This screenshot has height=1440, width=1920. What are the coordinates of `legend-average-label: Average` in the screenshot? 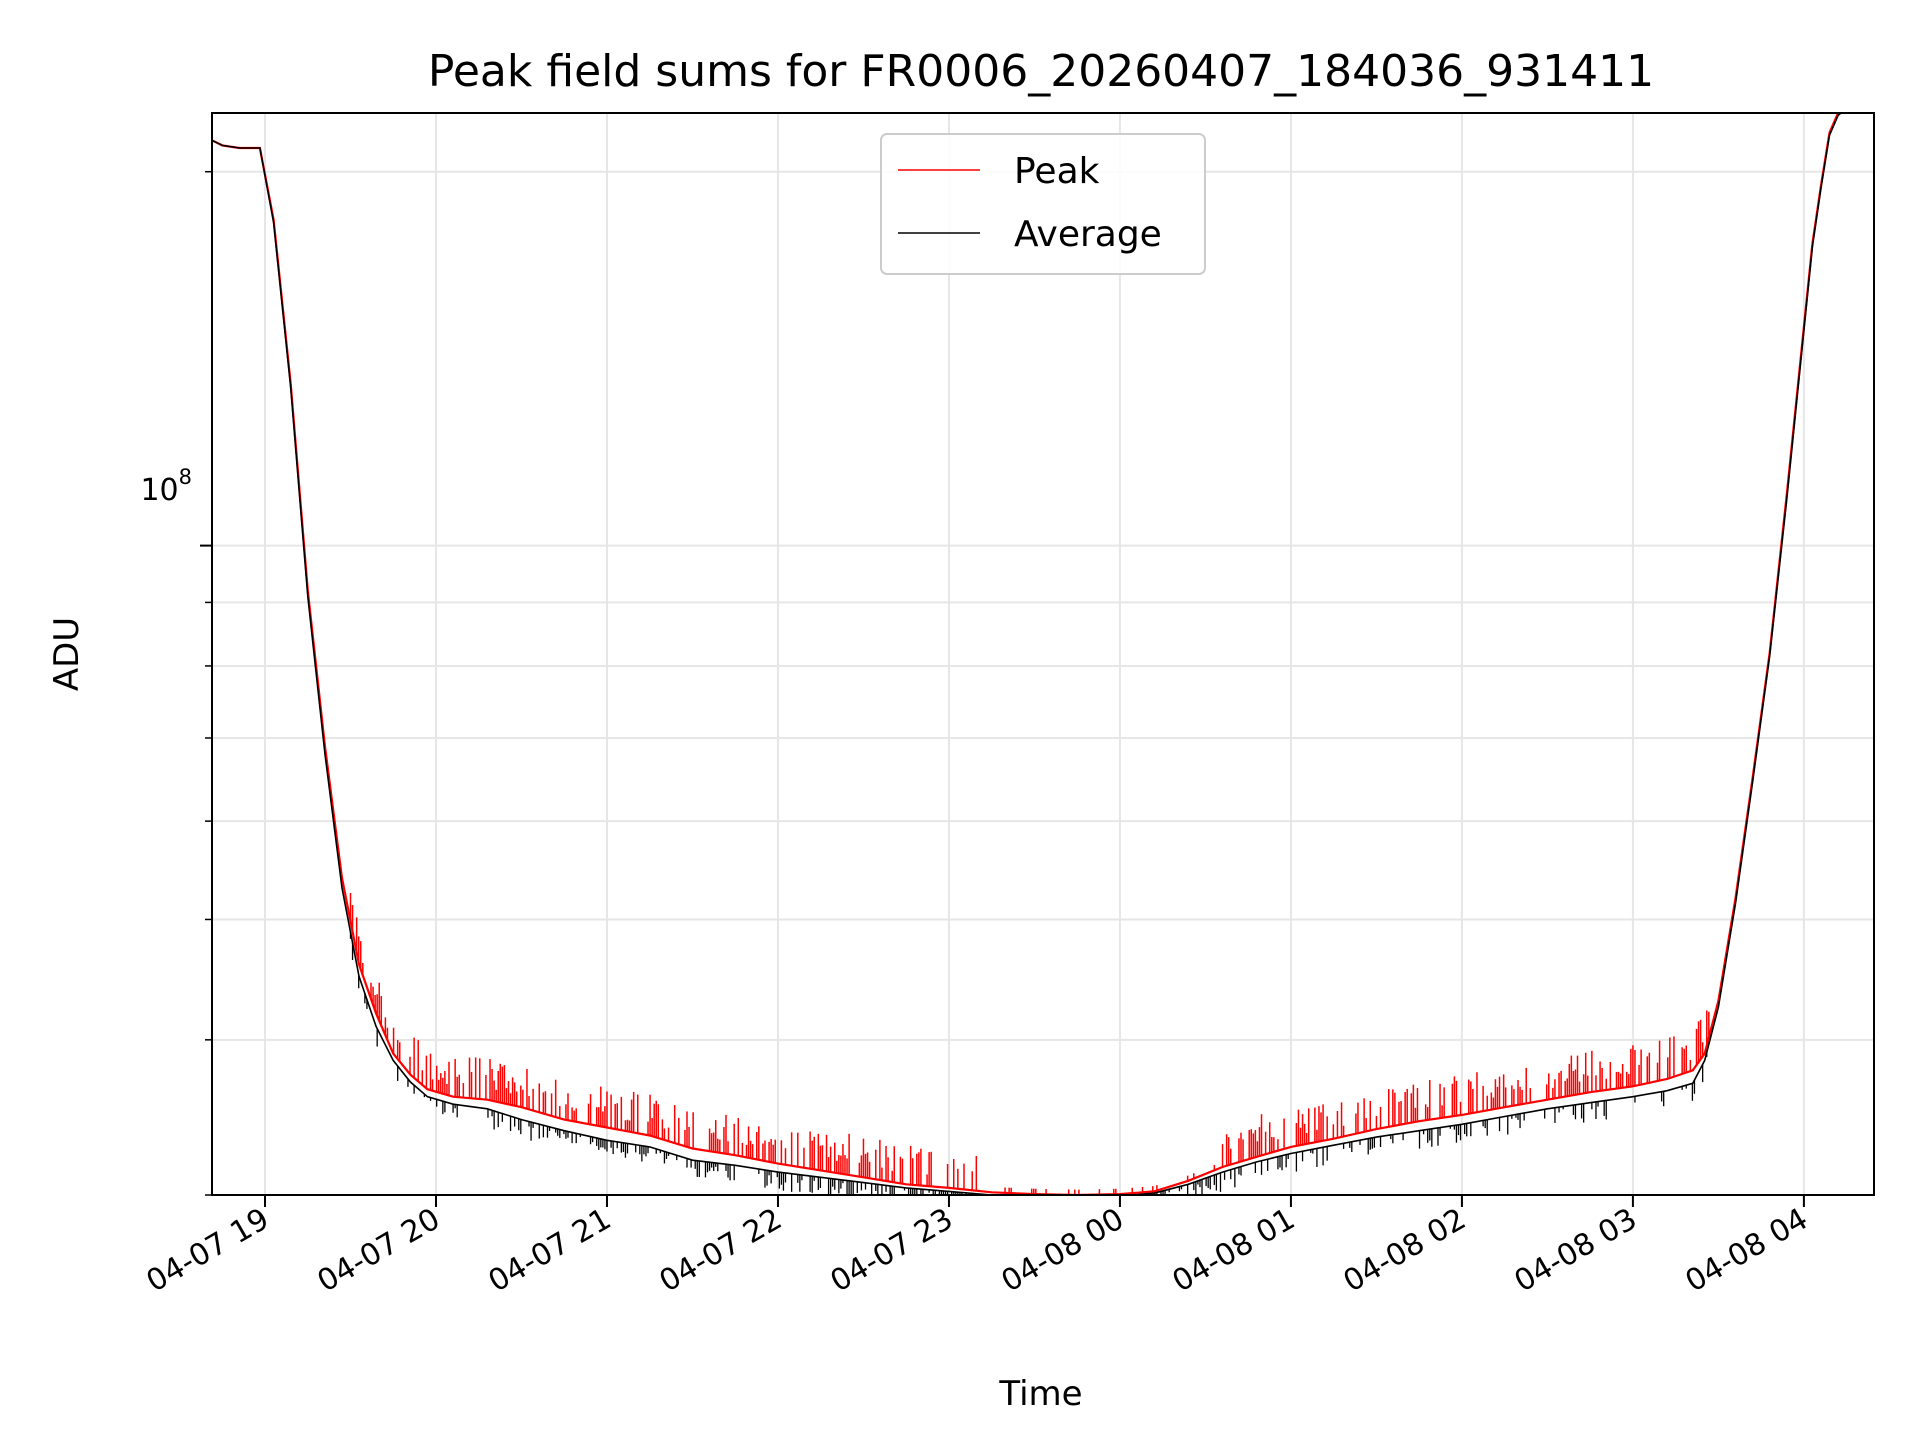 It's located at (1088, 234).